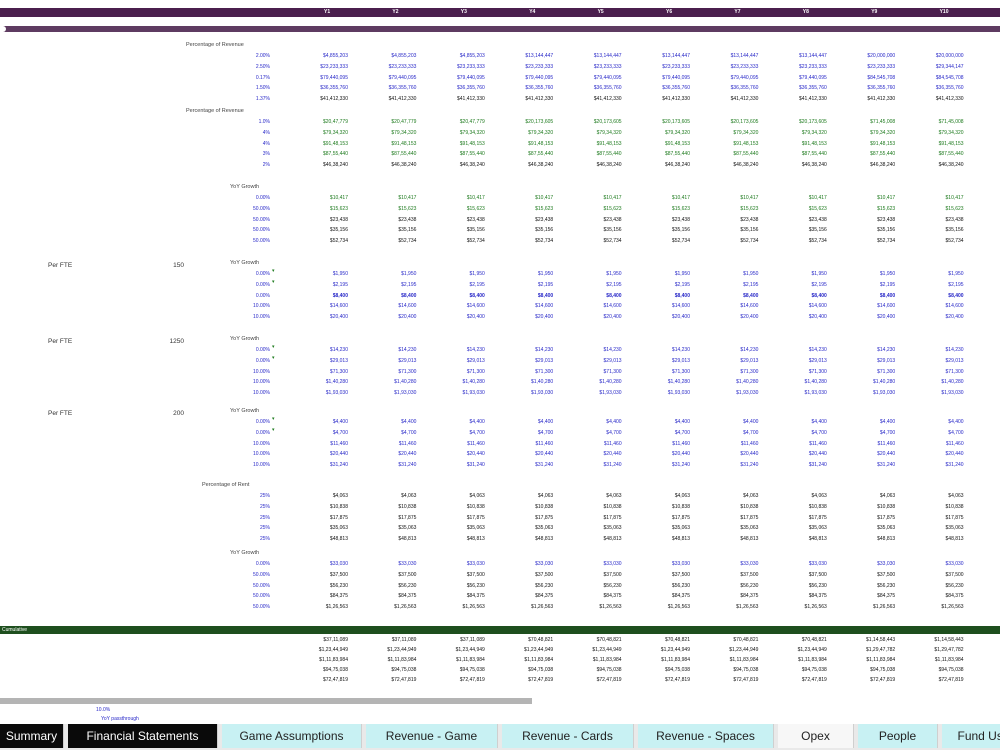 This screenshot has width=1000, height=750. Describe the element at coordinates (949, 77) in the screenshot. I see `table-cell: $84,545,708` at that location.